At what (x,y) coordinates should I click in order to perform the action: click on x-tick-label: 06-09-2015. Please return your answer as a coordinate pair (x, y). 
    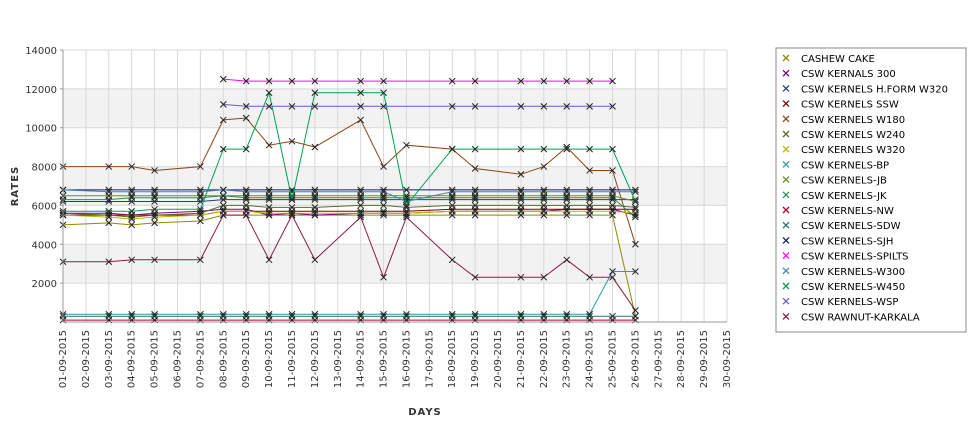
    Looking at the image, I should click on (177, 359).